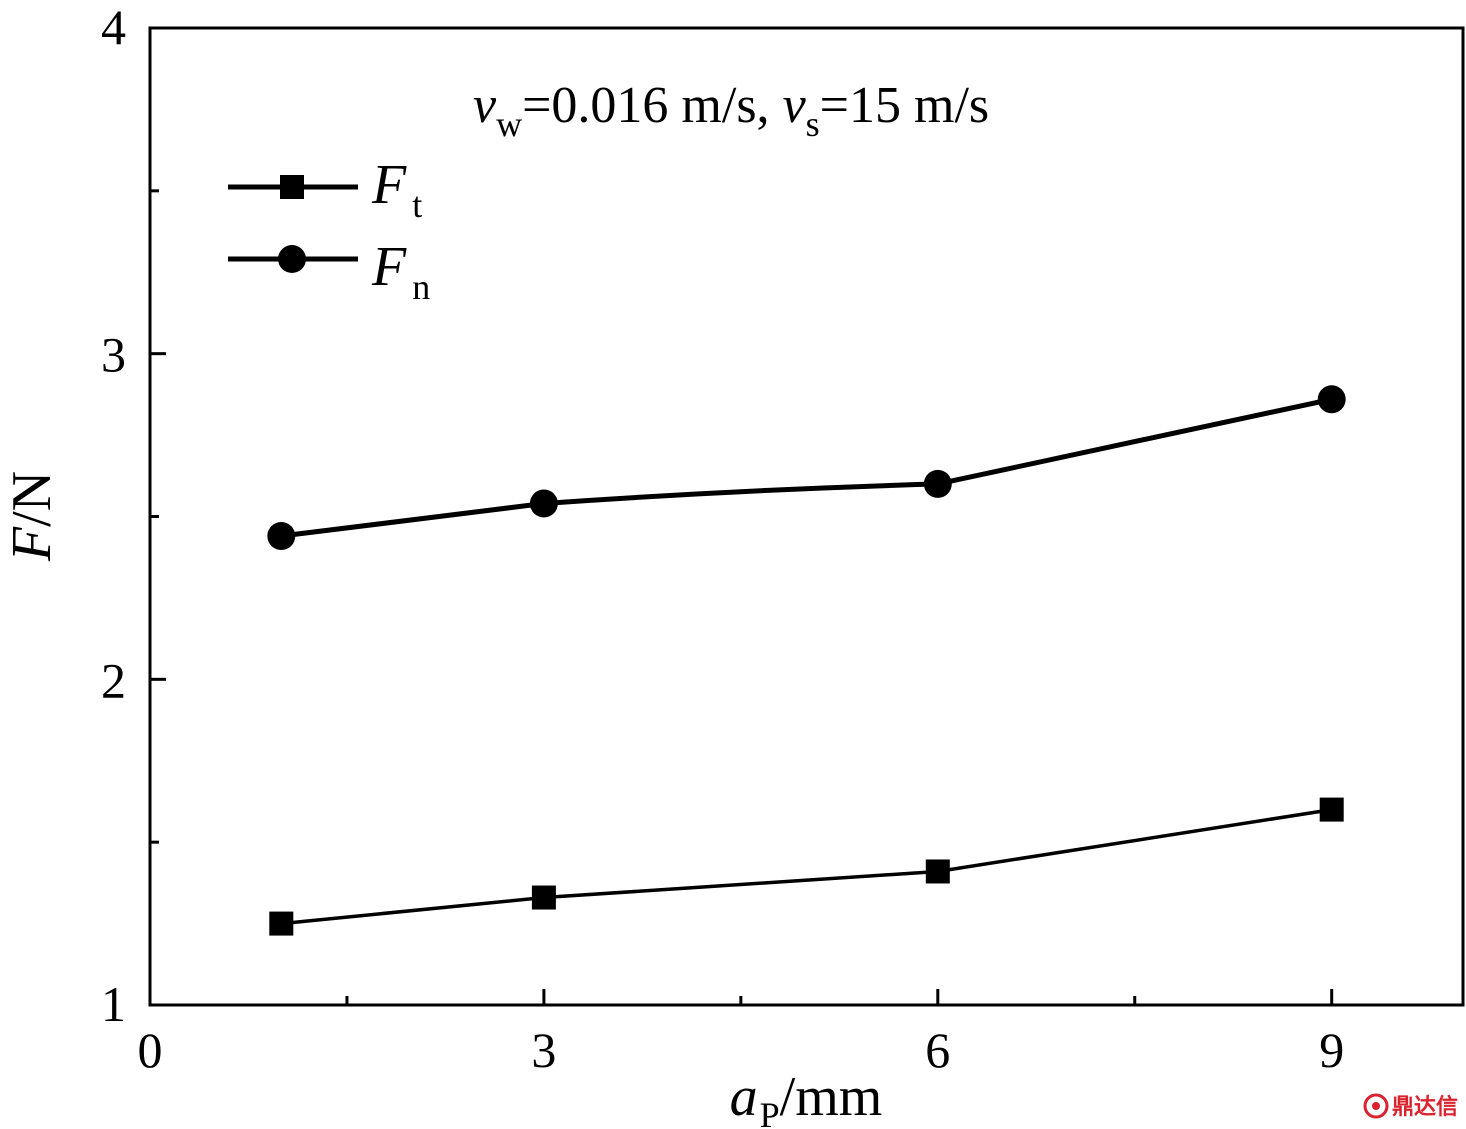 This screenshot has width=1466, height=1129. What do you see at coordinates (292, 259) in the screenshot?
I see `legend-marker-circle` at bounding box center [292, 259].